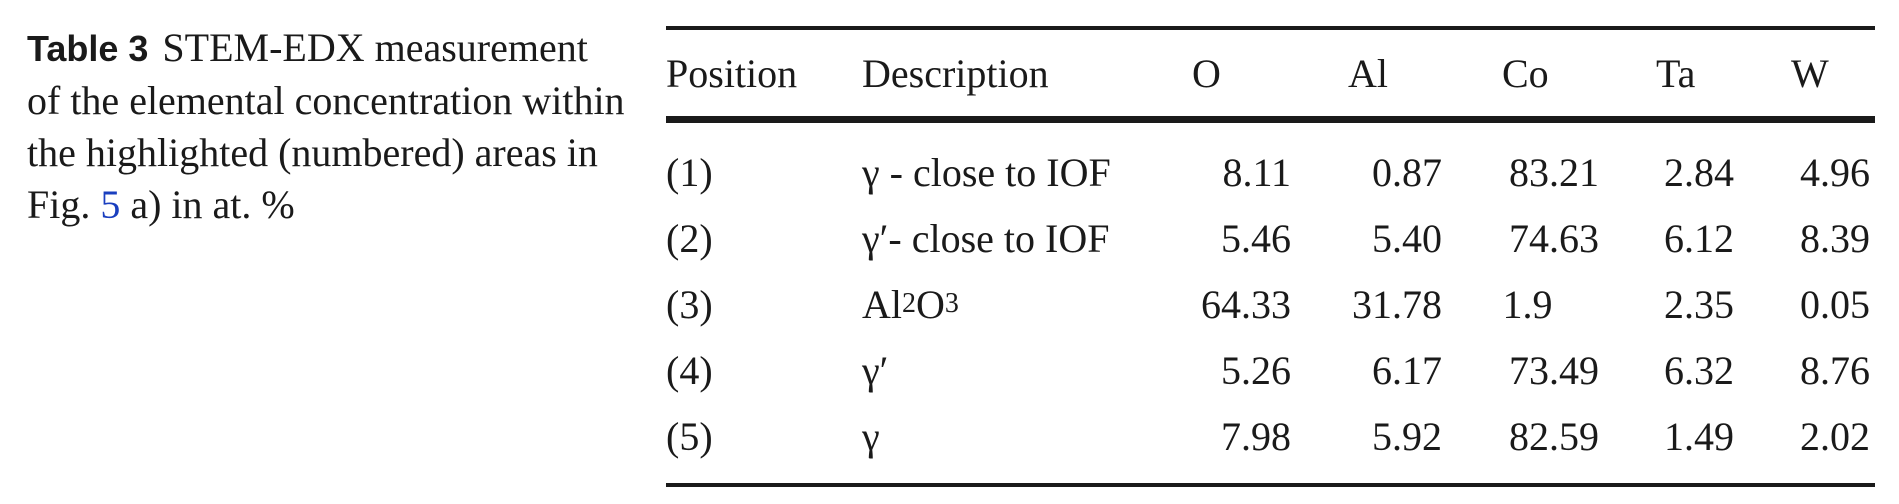 Image resolution: width=1899 pixels, height=504 pixels. What do you see at coordinates (110, 204) in the screenshot?
I see `figure-reference-link: 5` at bounding box center [110, 204].